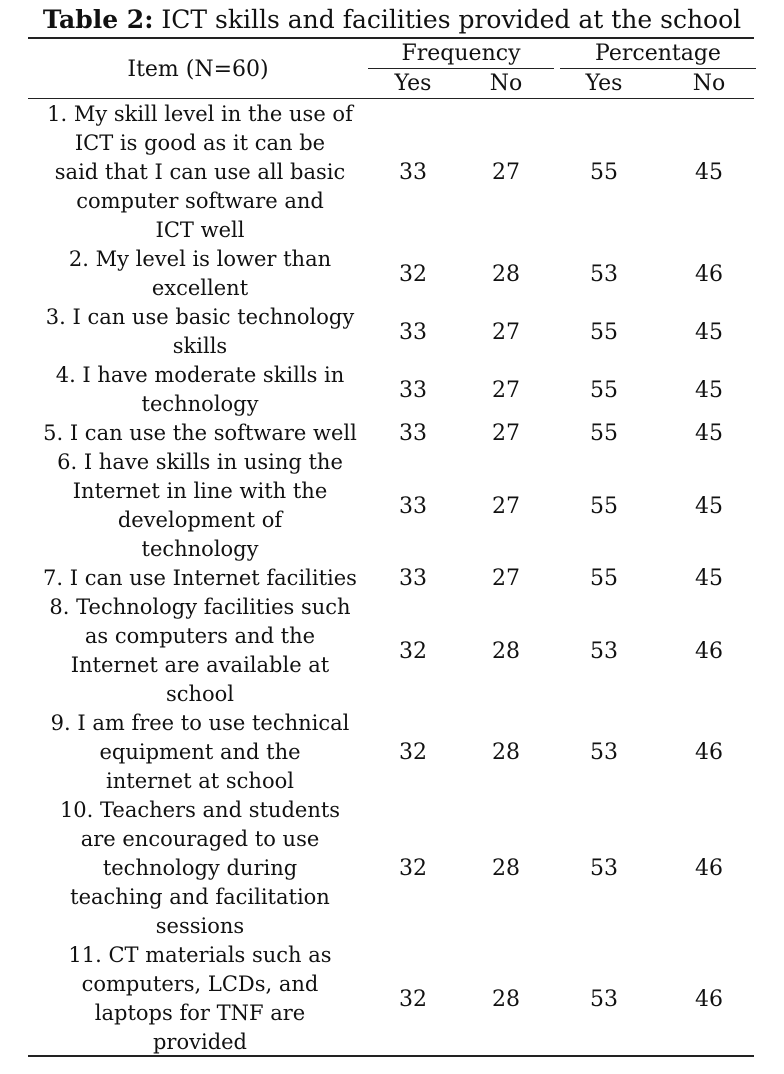  I want to click on item-line: said that I can use all basic, so click(200, 172).